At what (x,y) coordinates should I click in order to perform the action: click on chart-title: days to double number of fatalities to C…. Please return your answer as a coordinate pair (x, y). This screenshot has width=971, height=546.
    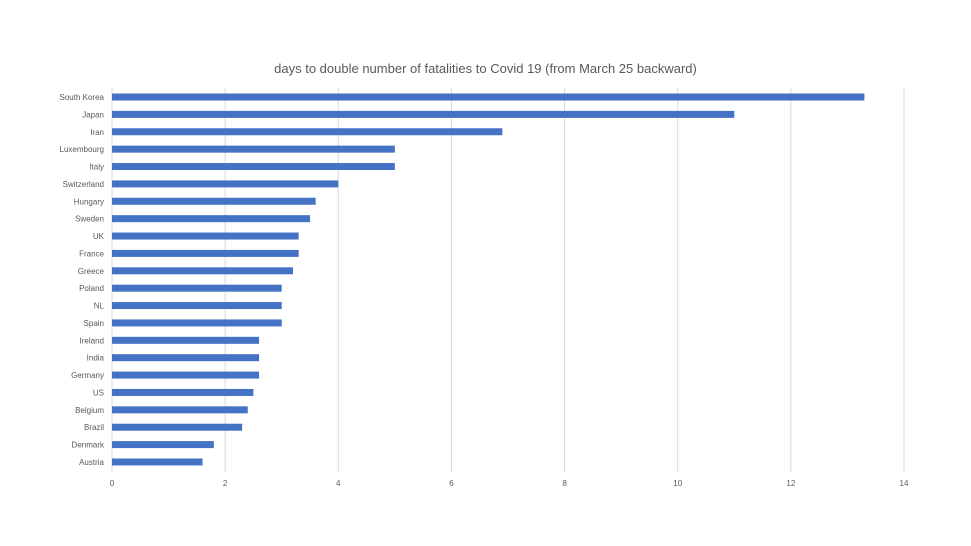
    Looking at the image, I should click on (485, 68).